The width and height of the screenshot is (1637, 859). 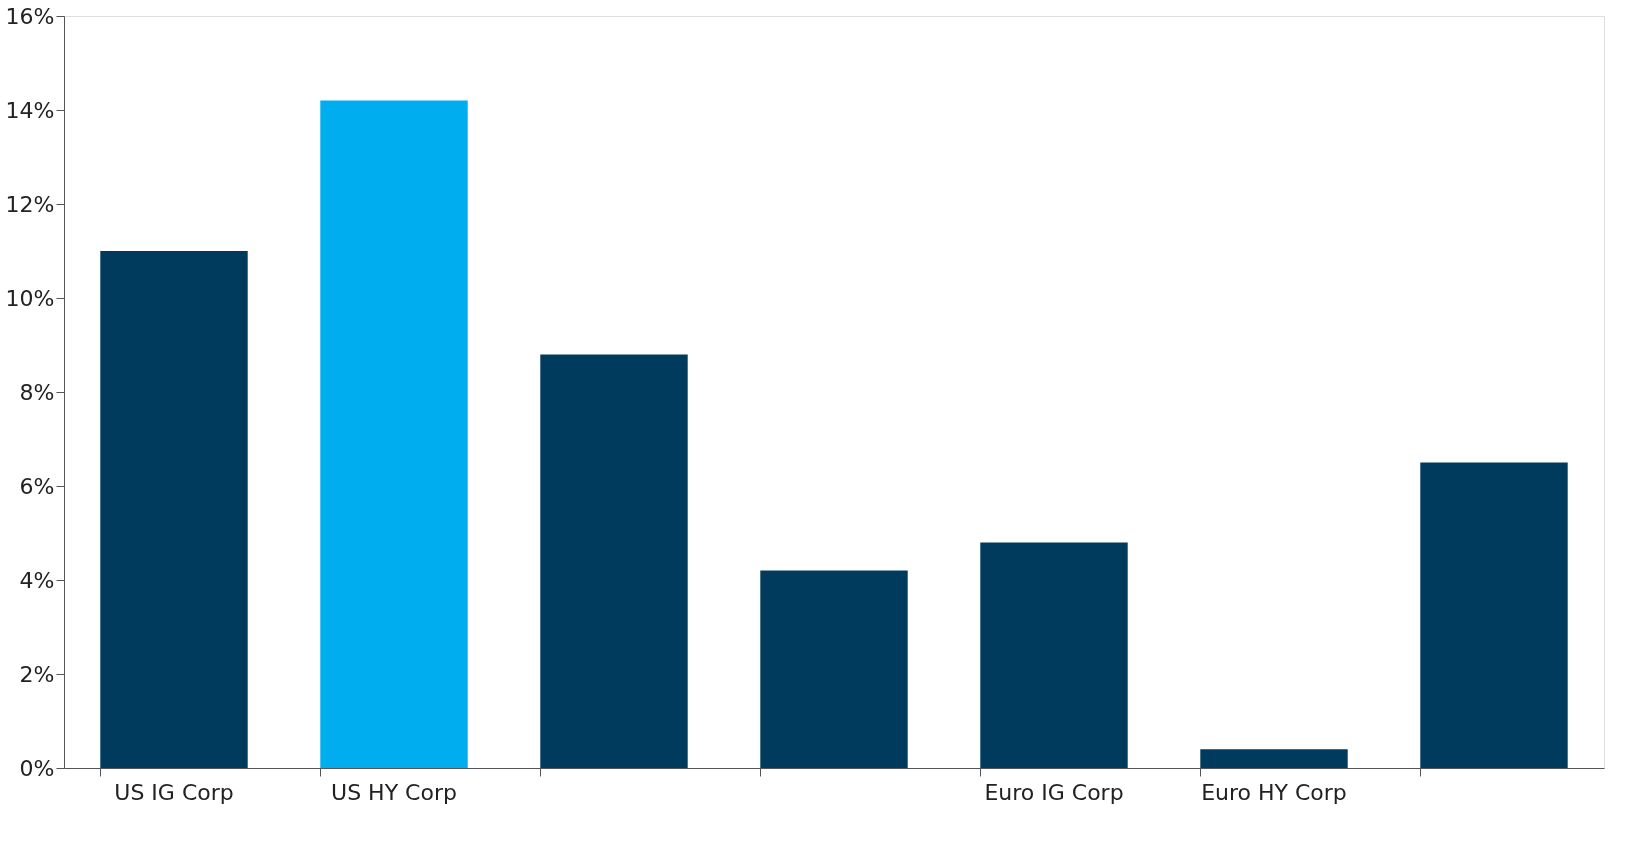 What do you see at coordinates (1274, 792) in the screenshot?
I see `x-tick-label: Euro HY Corp` at bounding box center [1274, 792].